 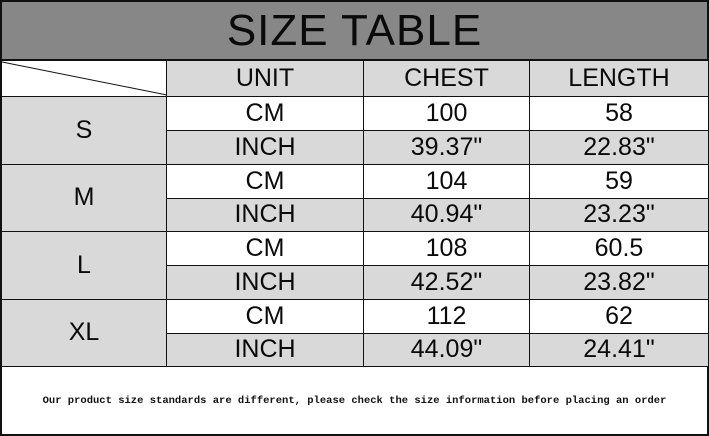 What do you see at coordinates (84, 333) in the screenshot?
I see `size-label: XL` at bounding box center [84, 333].